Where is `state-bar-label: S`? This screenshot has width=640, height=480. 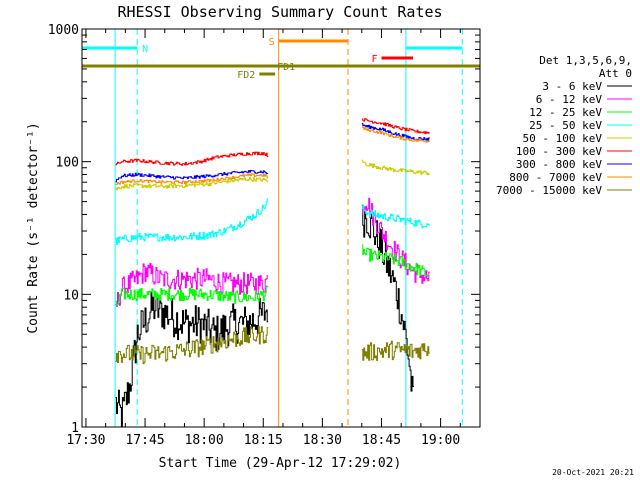
state-bar-label: S is located at coordinates (272, 42).